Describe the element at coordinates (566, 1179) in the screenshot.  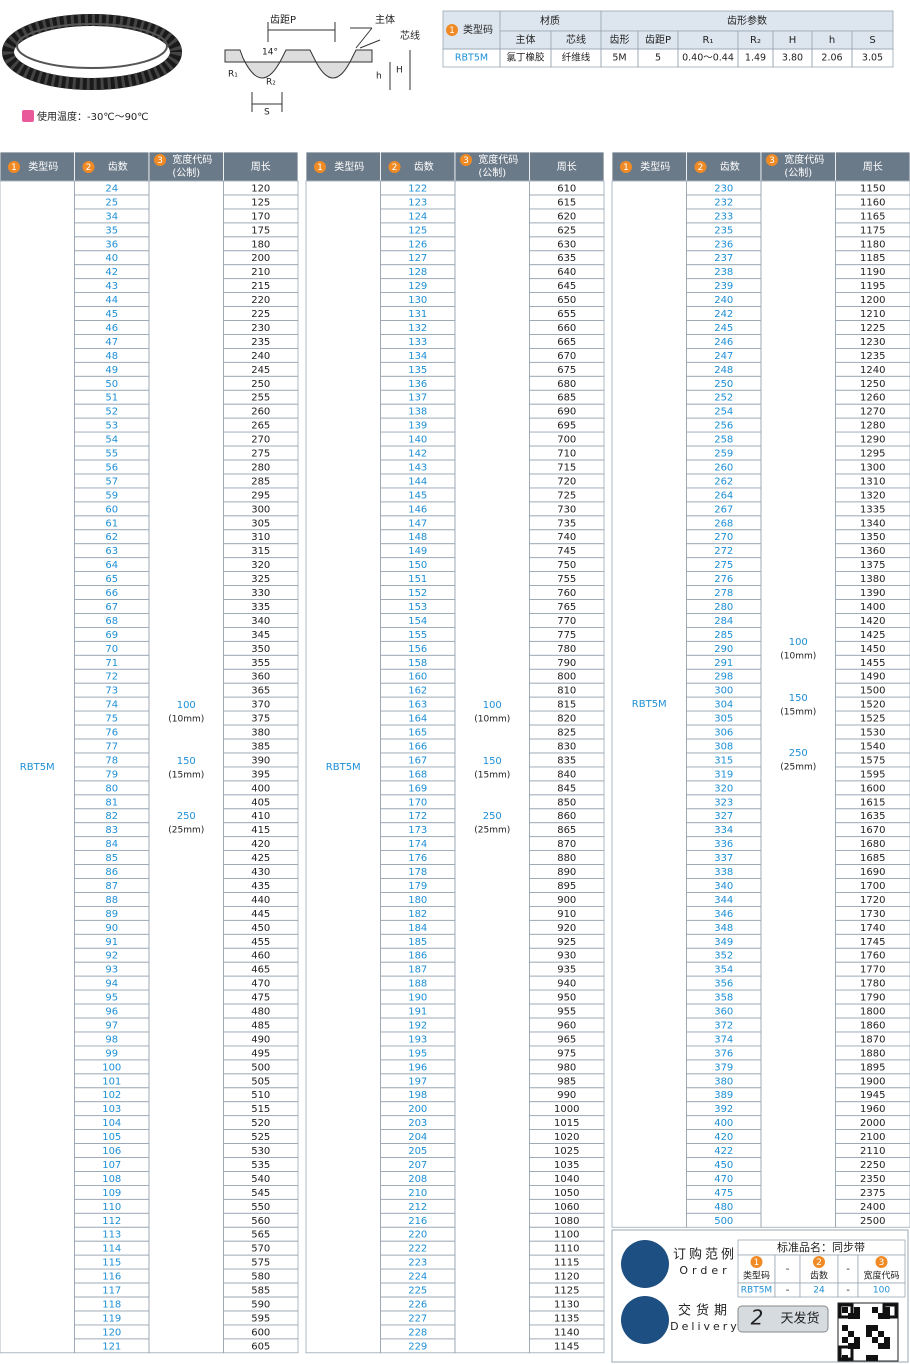
I see `cell-text: 1040` at that location.